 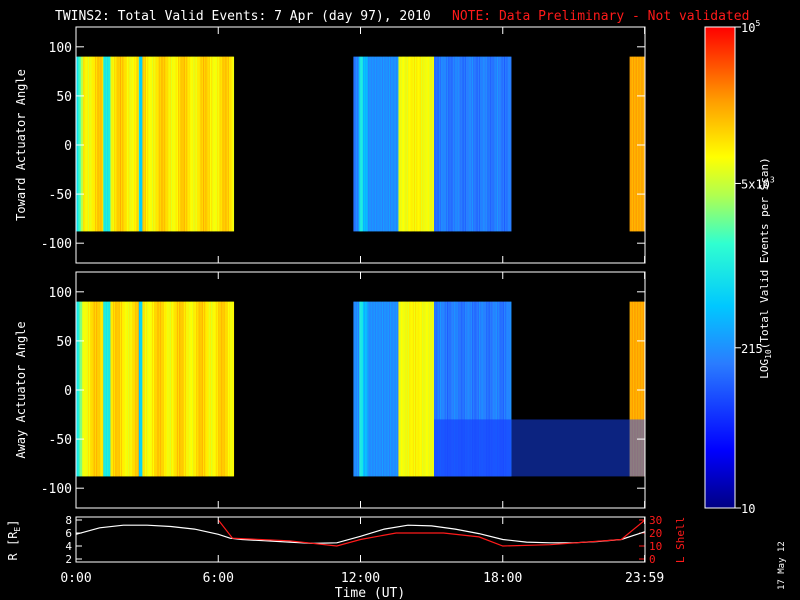 What do you see at coordinates (13, 523) in the screenshot?
I see `r-label-end: ]` at bounding box center [13, 523].